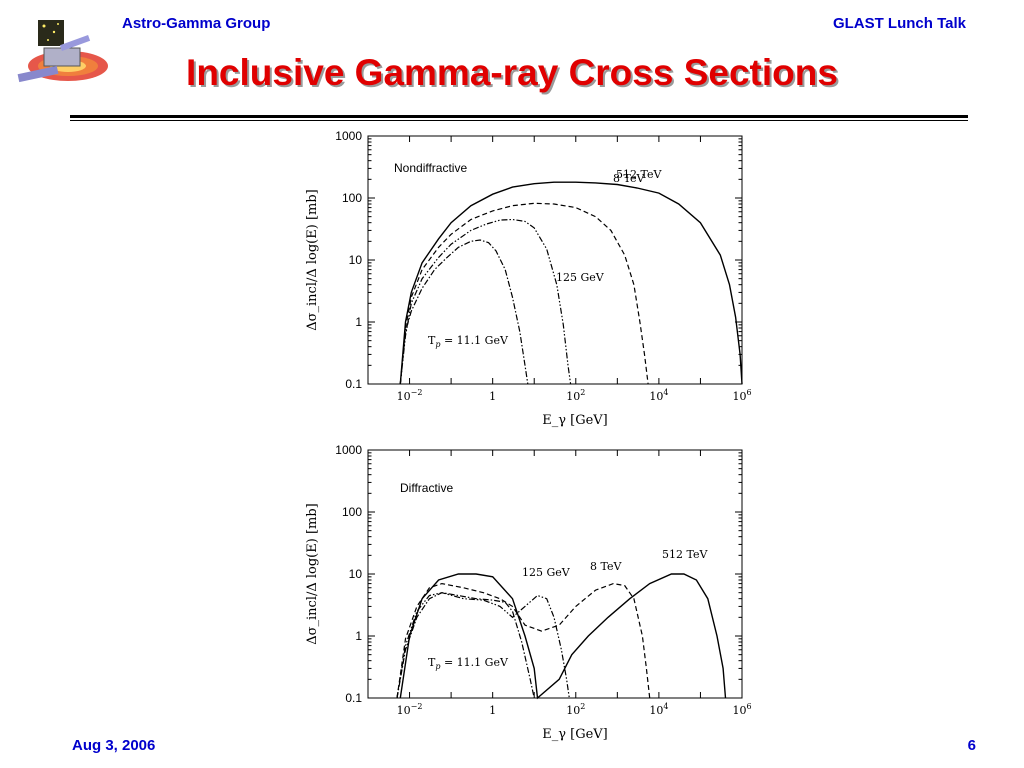 This screenshot has width=1024, height=768. Describe the element at coordinates (430, 168) in the screenshot. I see `panel-label: Nondiffractive` at that location.